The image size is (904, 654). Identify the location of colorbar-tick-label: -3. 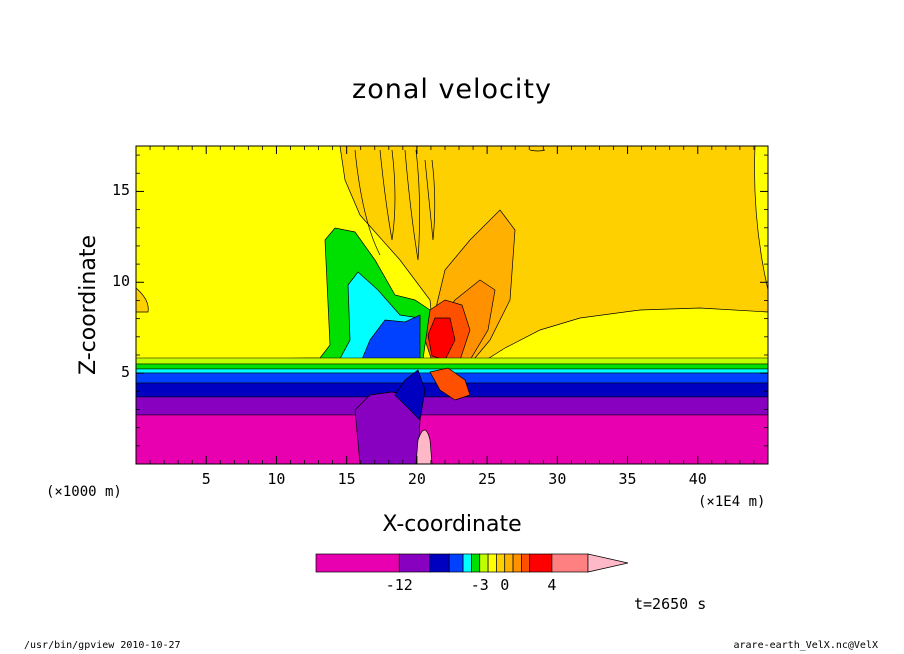
(479, 585).